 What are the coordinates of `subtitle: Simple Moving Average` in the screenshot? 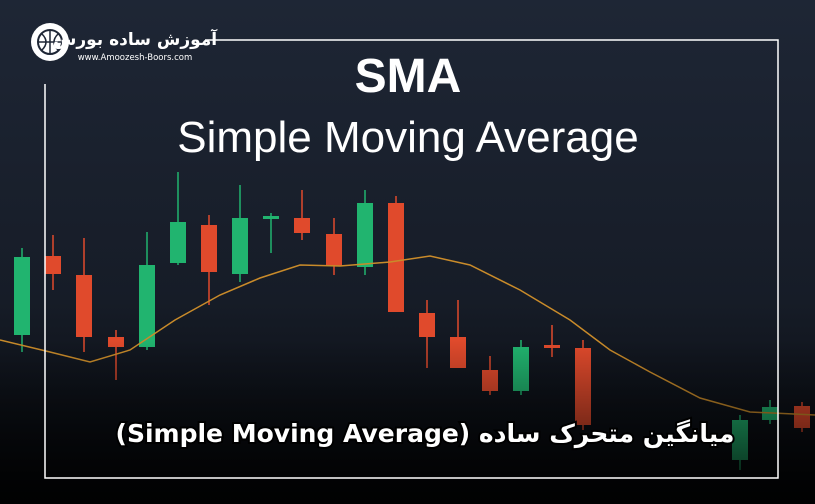 It's located at (407, 137).